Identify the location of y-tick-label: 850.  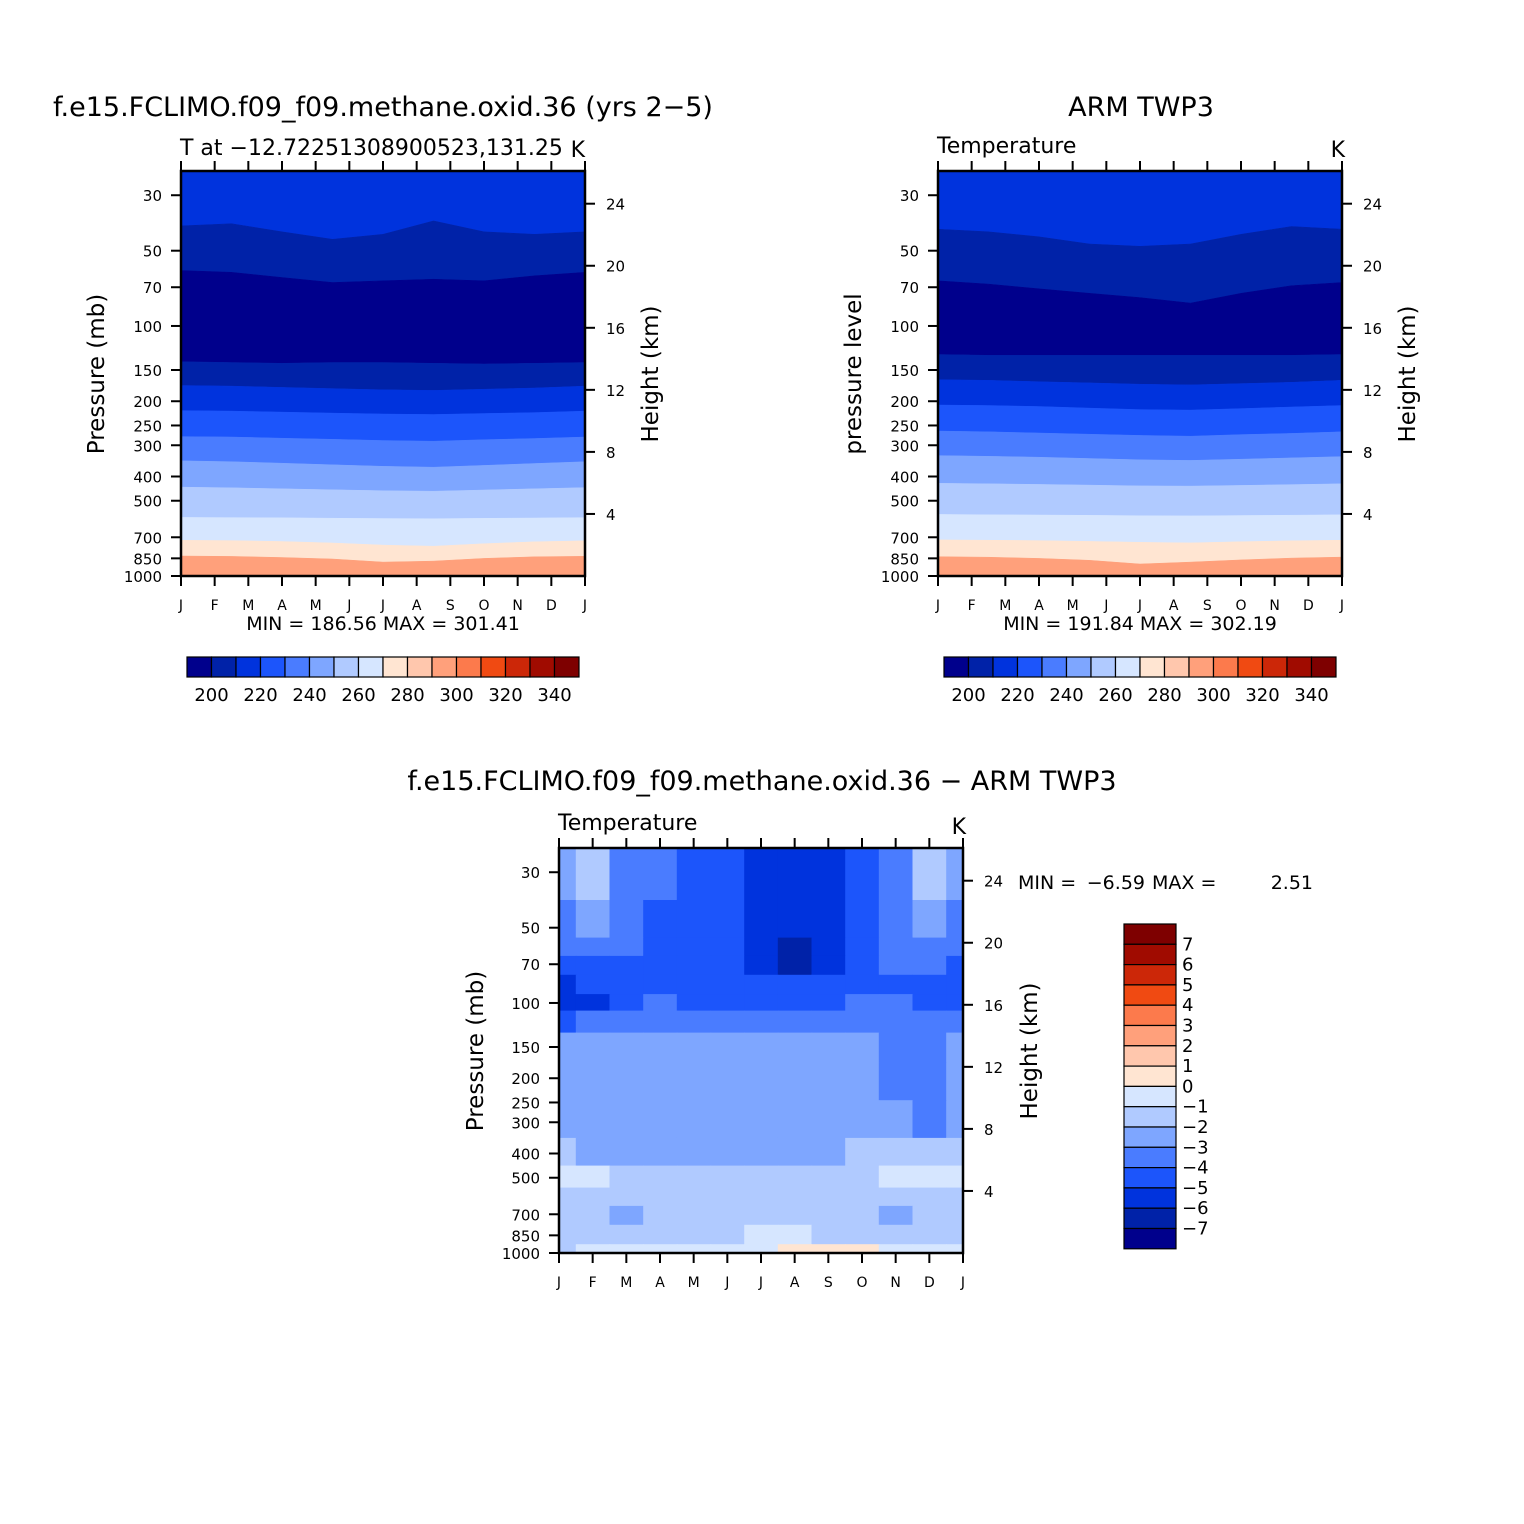
(525, 1236).